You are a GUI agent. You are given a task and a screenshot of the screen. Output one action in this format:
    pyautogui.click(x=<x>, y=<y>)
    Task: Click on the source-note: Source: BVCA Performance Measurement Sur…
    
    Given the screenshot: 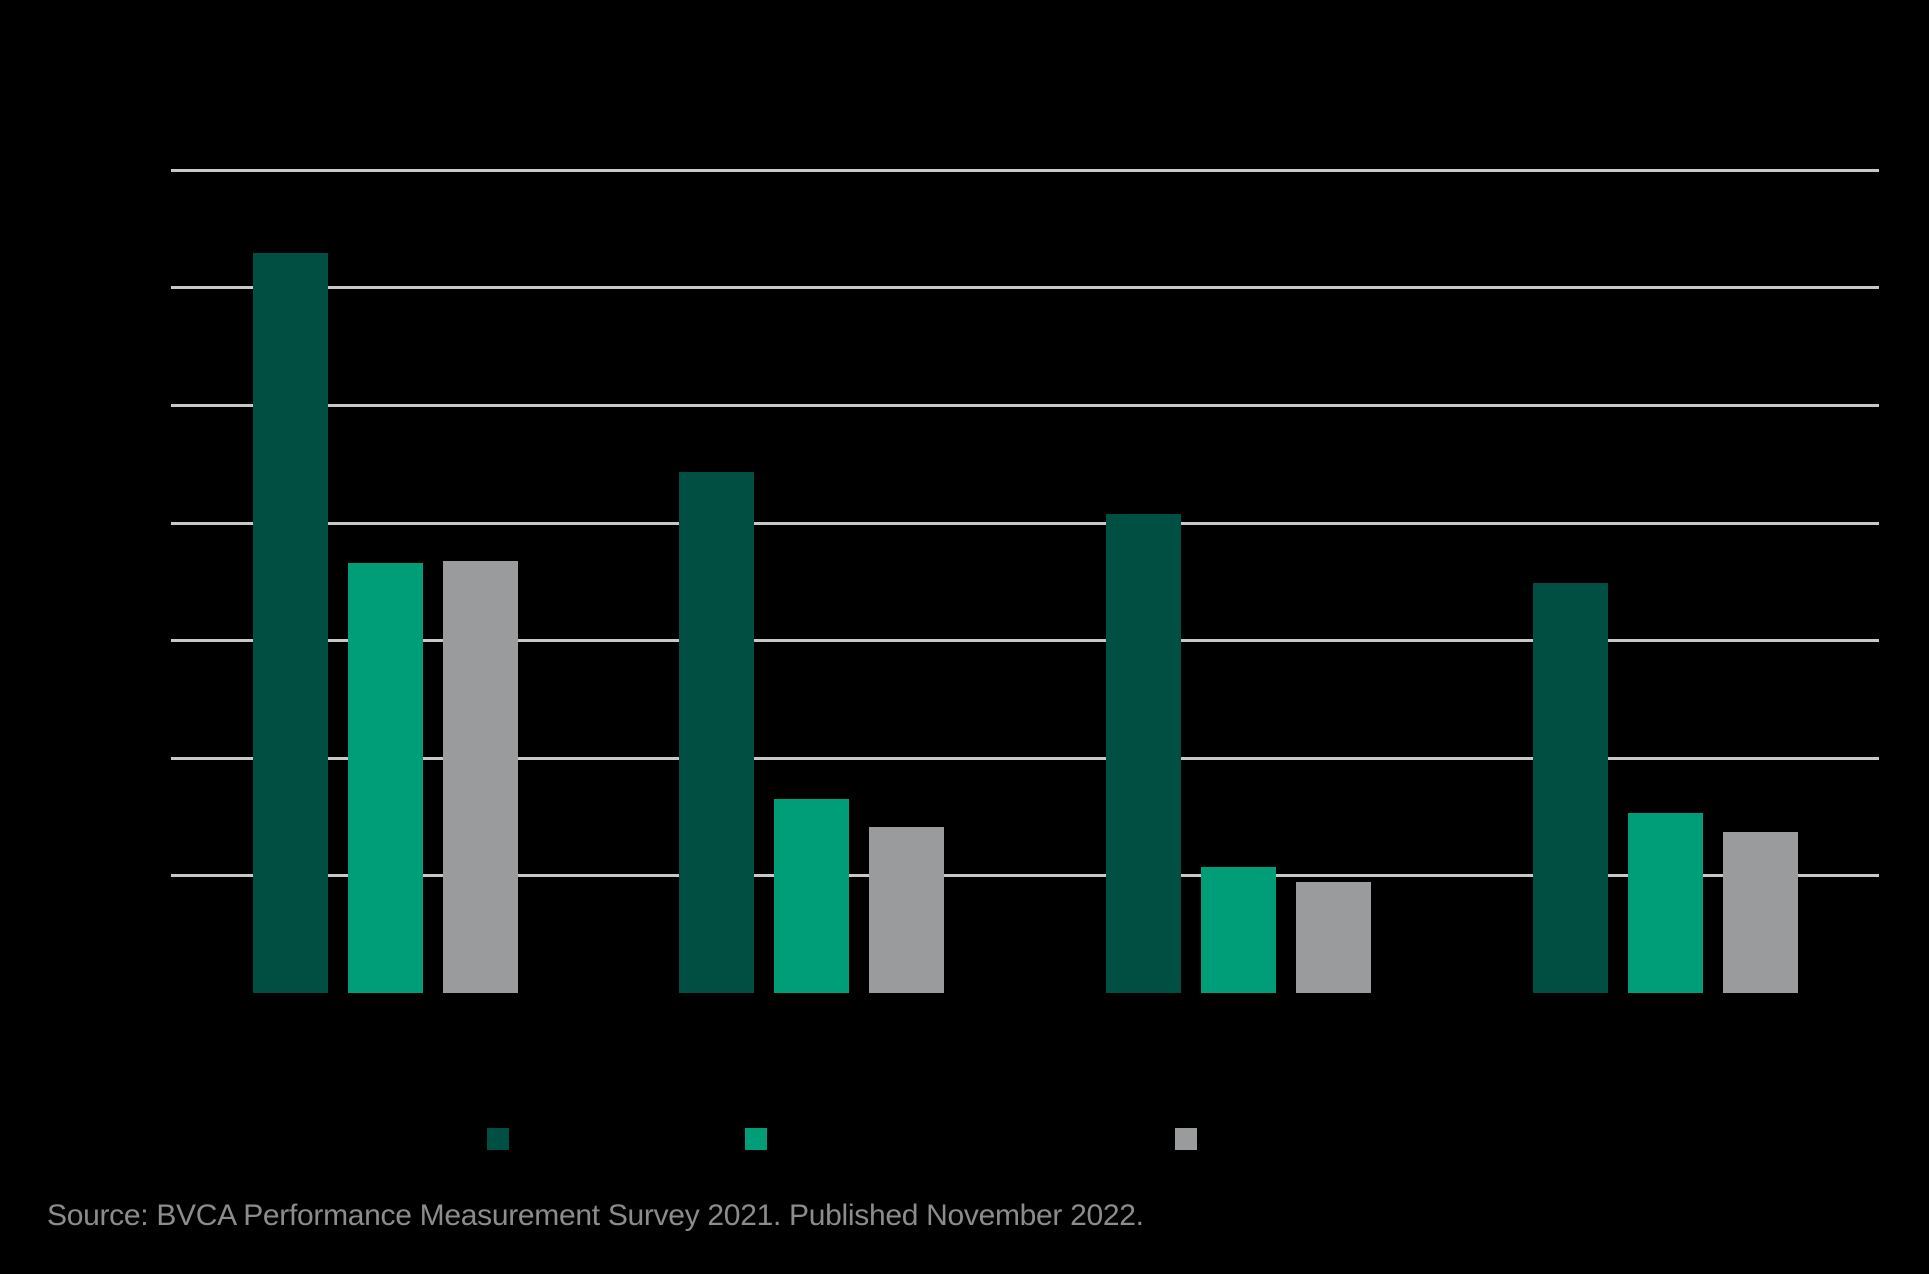 What is the action you would take?
    pyautogui.click(x=595, y=1215)
    